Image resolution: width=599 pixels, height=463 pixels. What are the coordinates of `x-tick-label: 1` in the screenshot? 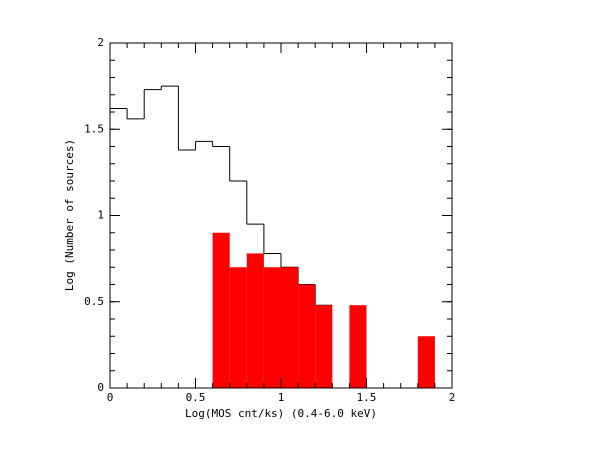 It's located at (281, 397).